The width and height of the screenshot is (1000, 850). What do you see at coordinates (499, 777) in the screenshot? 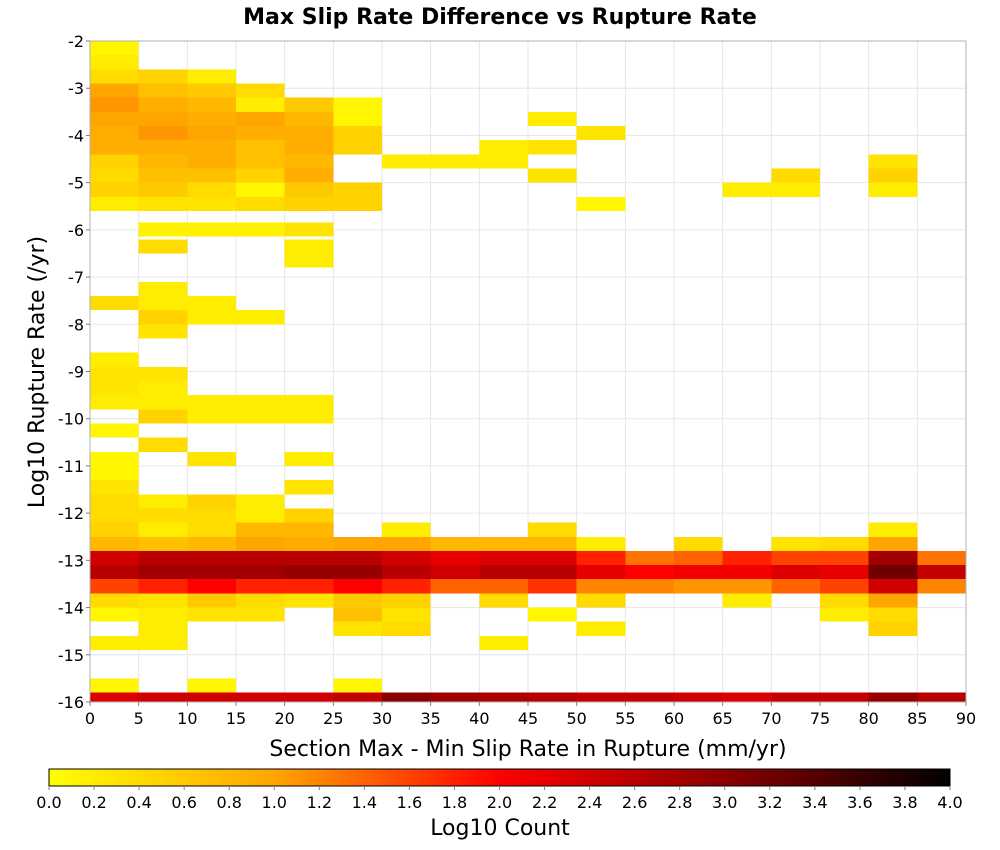
I see `colorbar` at bounding box center [499, 777].